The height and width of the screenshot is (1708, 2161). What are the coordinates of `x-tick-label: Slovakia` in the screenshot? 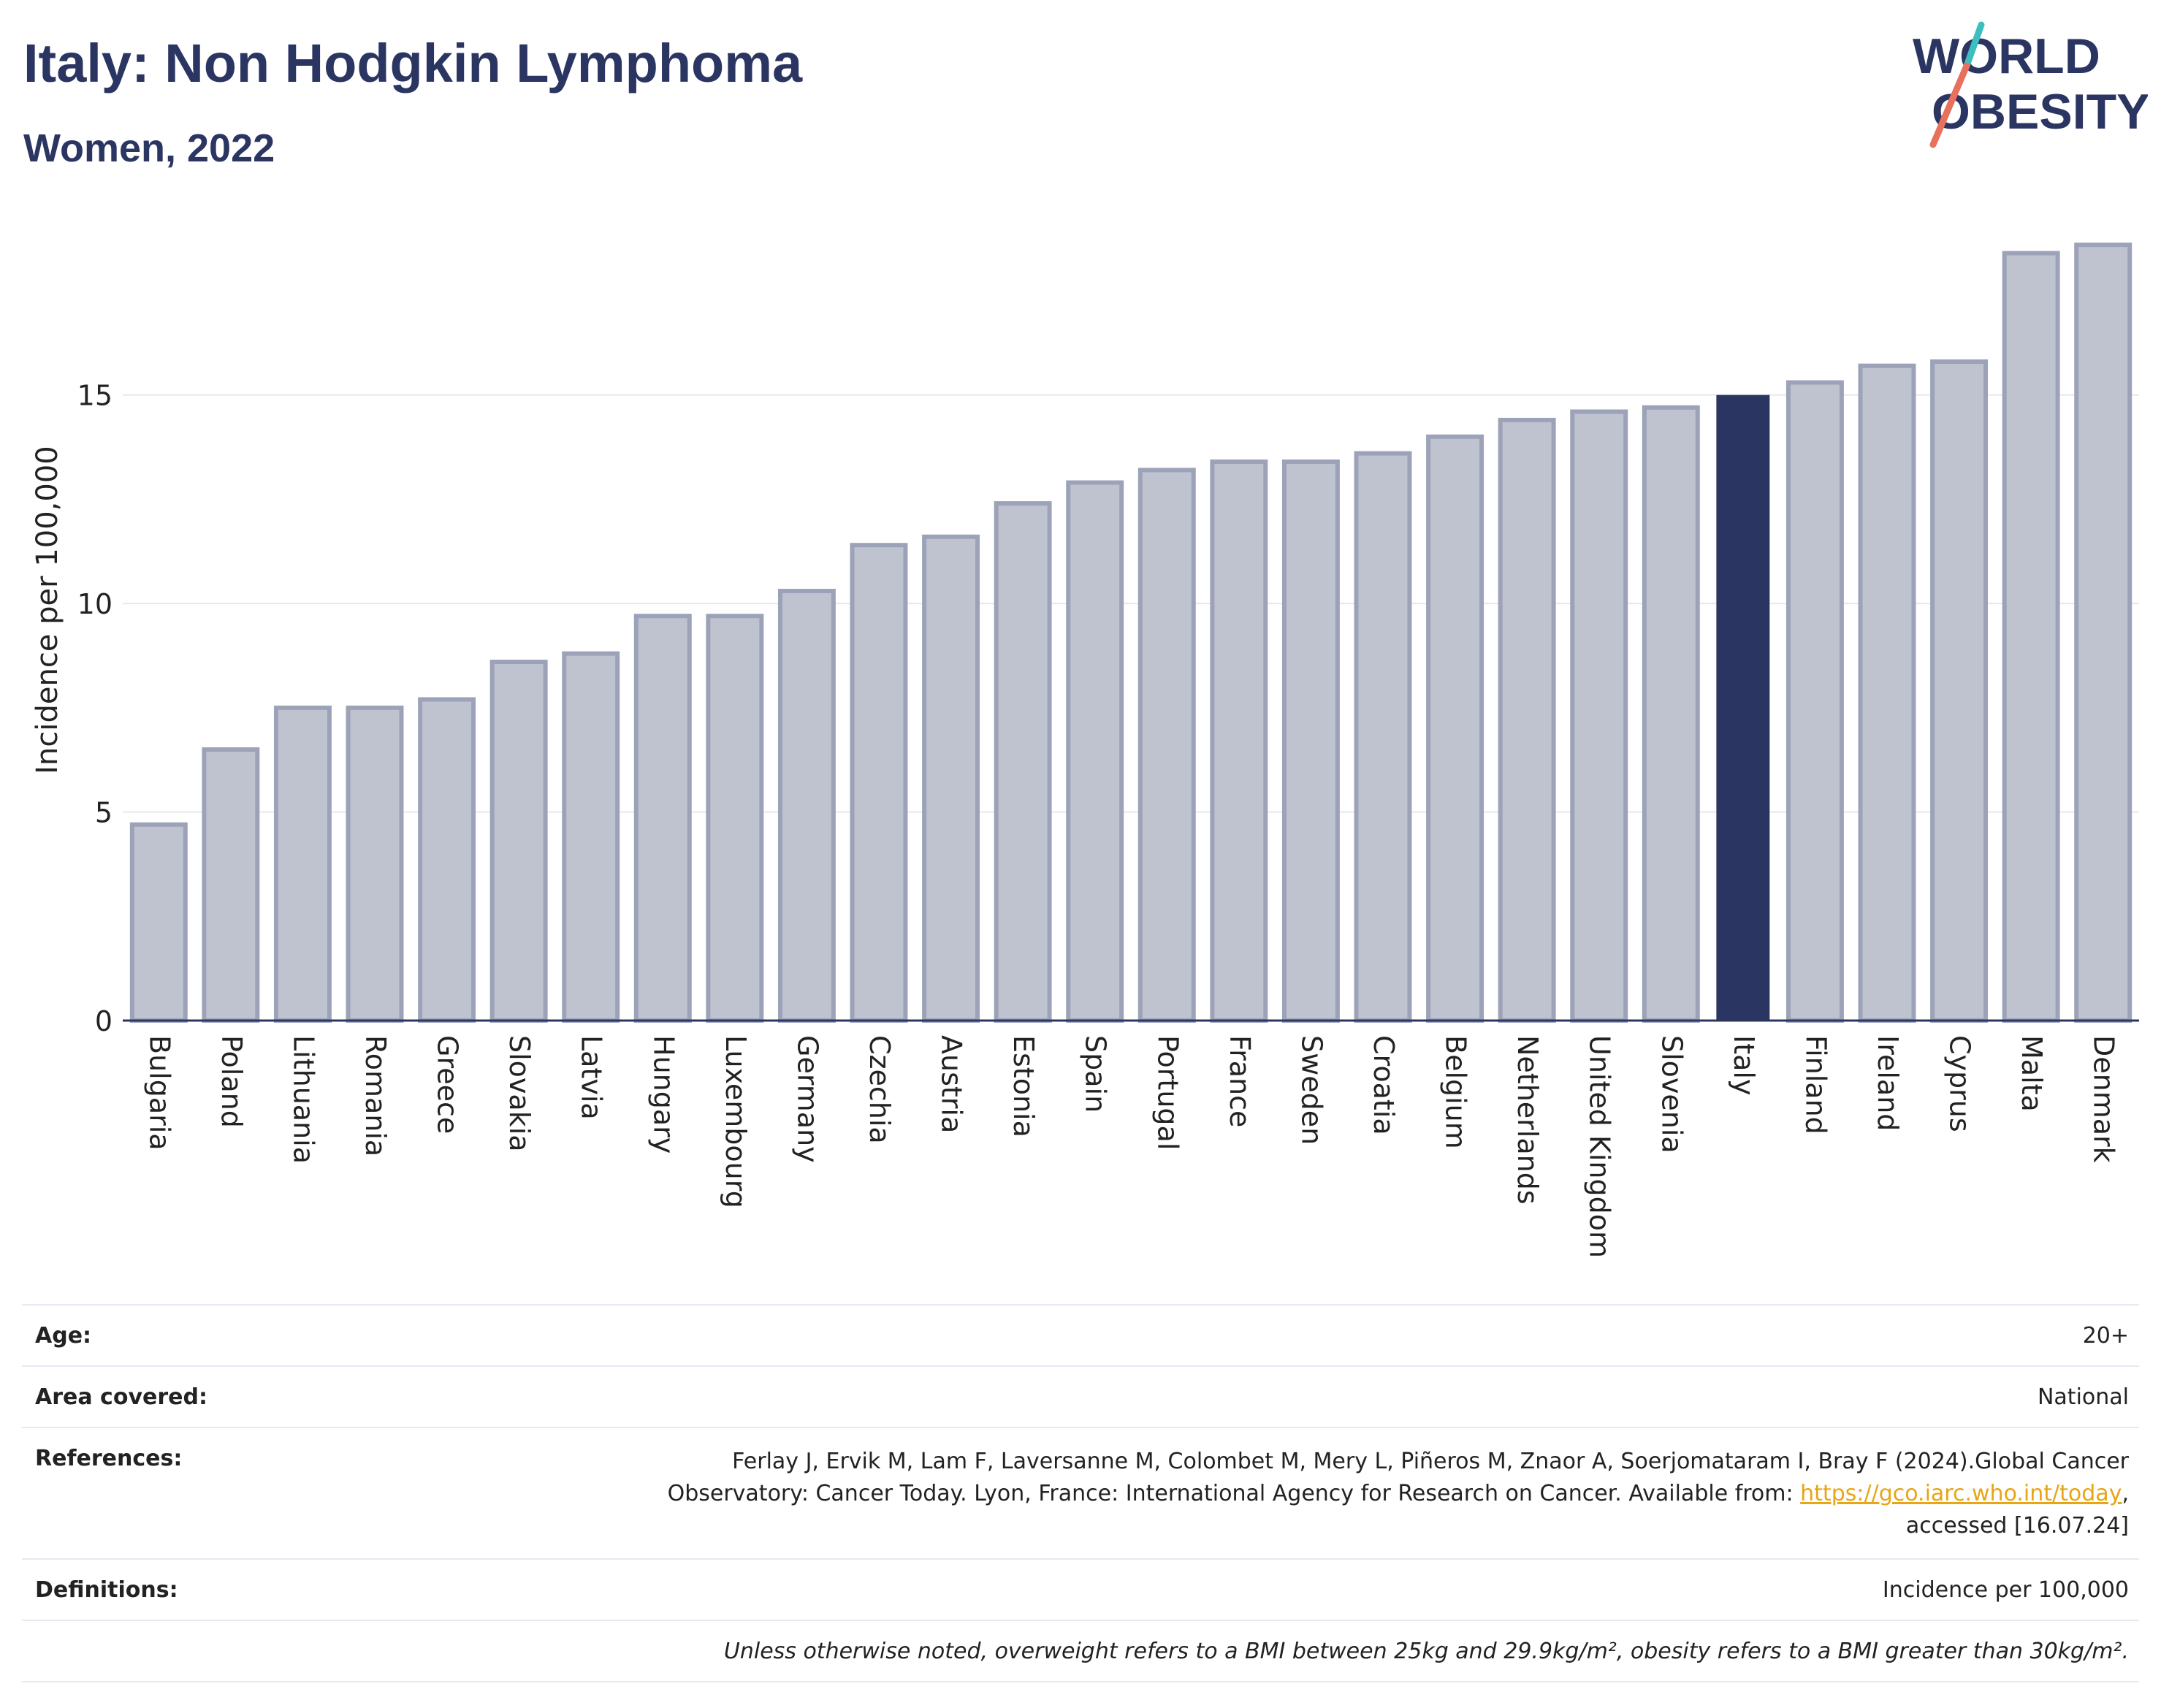 It's located at (519, 1093).